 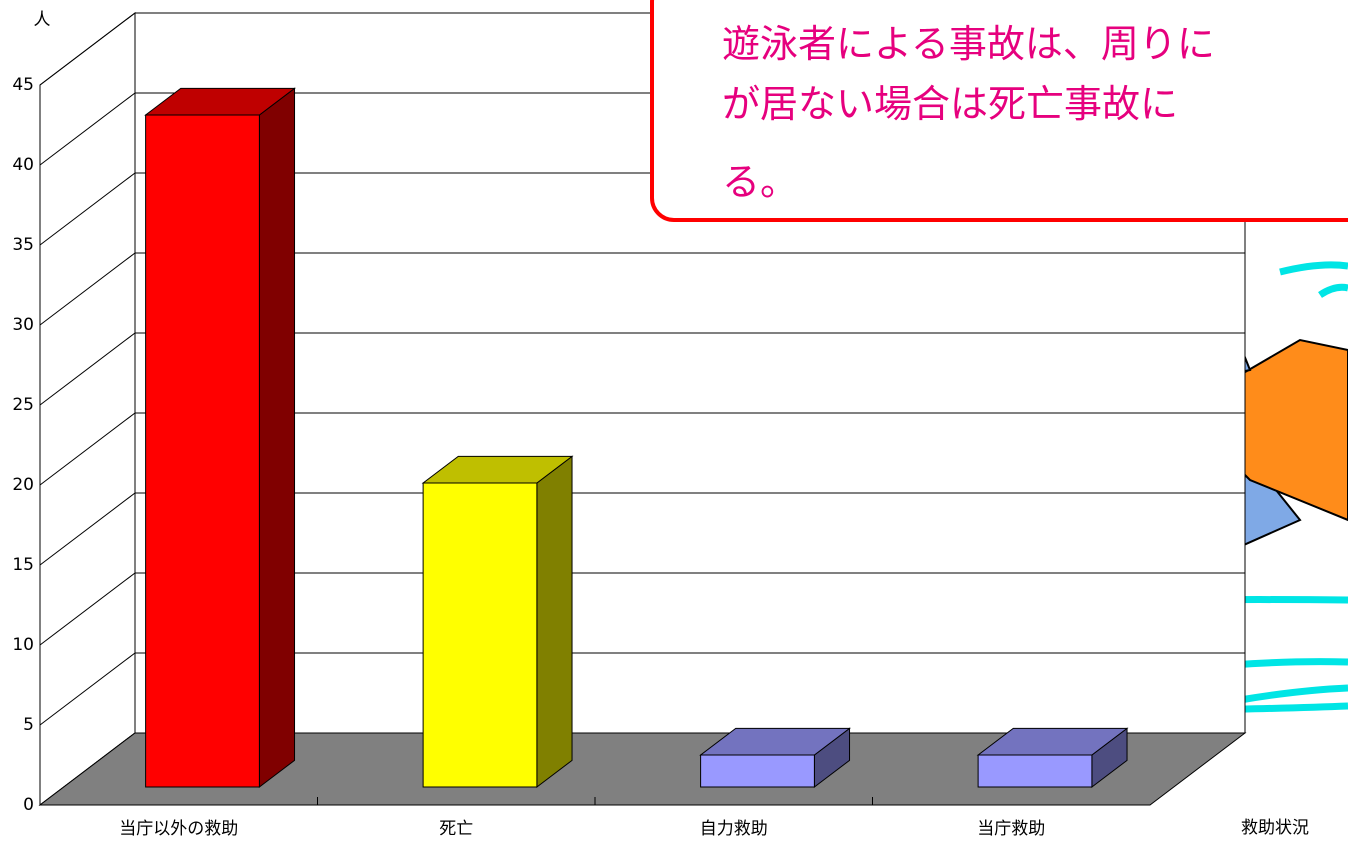 I want to click on y-tick-label: 30, so click(x=23, y=325).